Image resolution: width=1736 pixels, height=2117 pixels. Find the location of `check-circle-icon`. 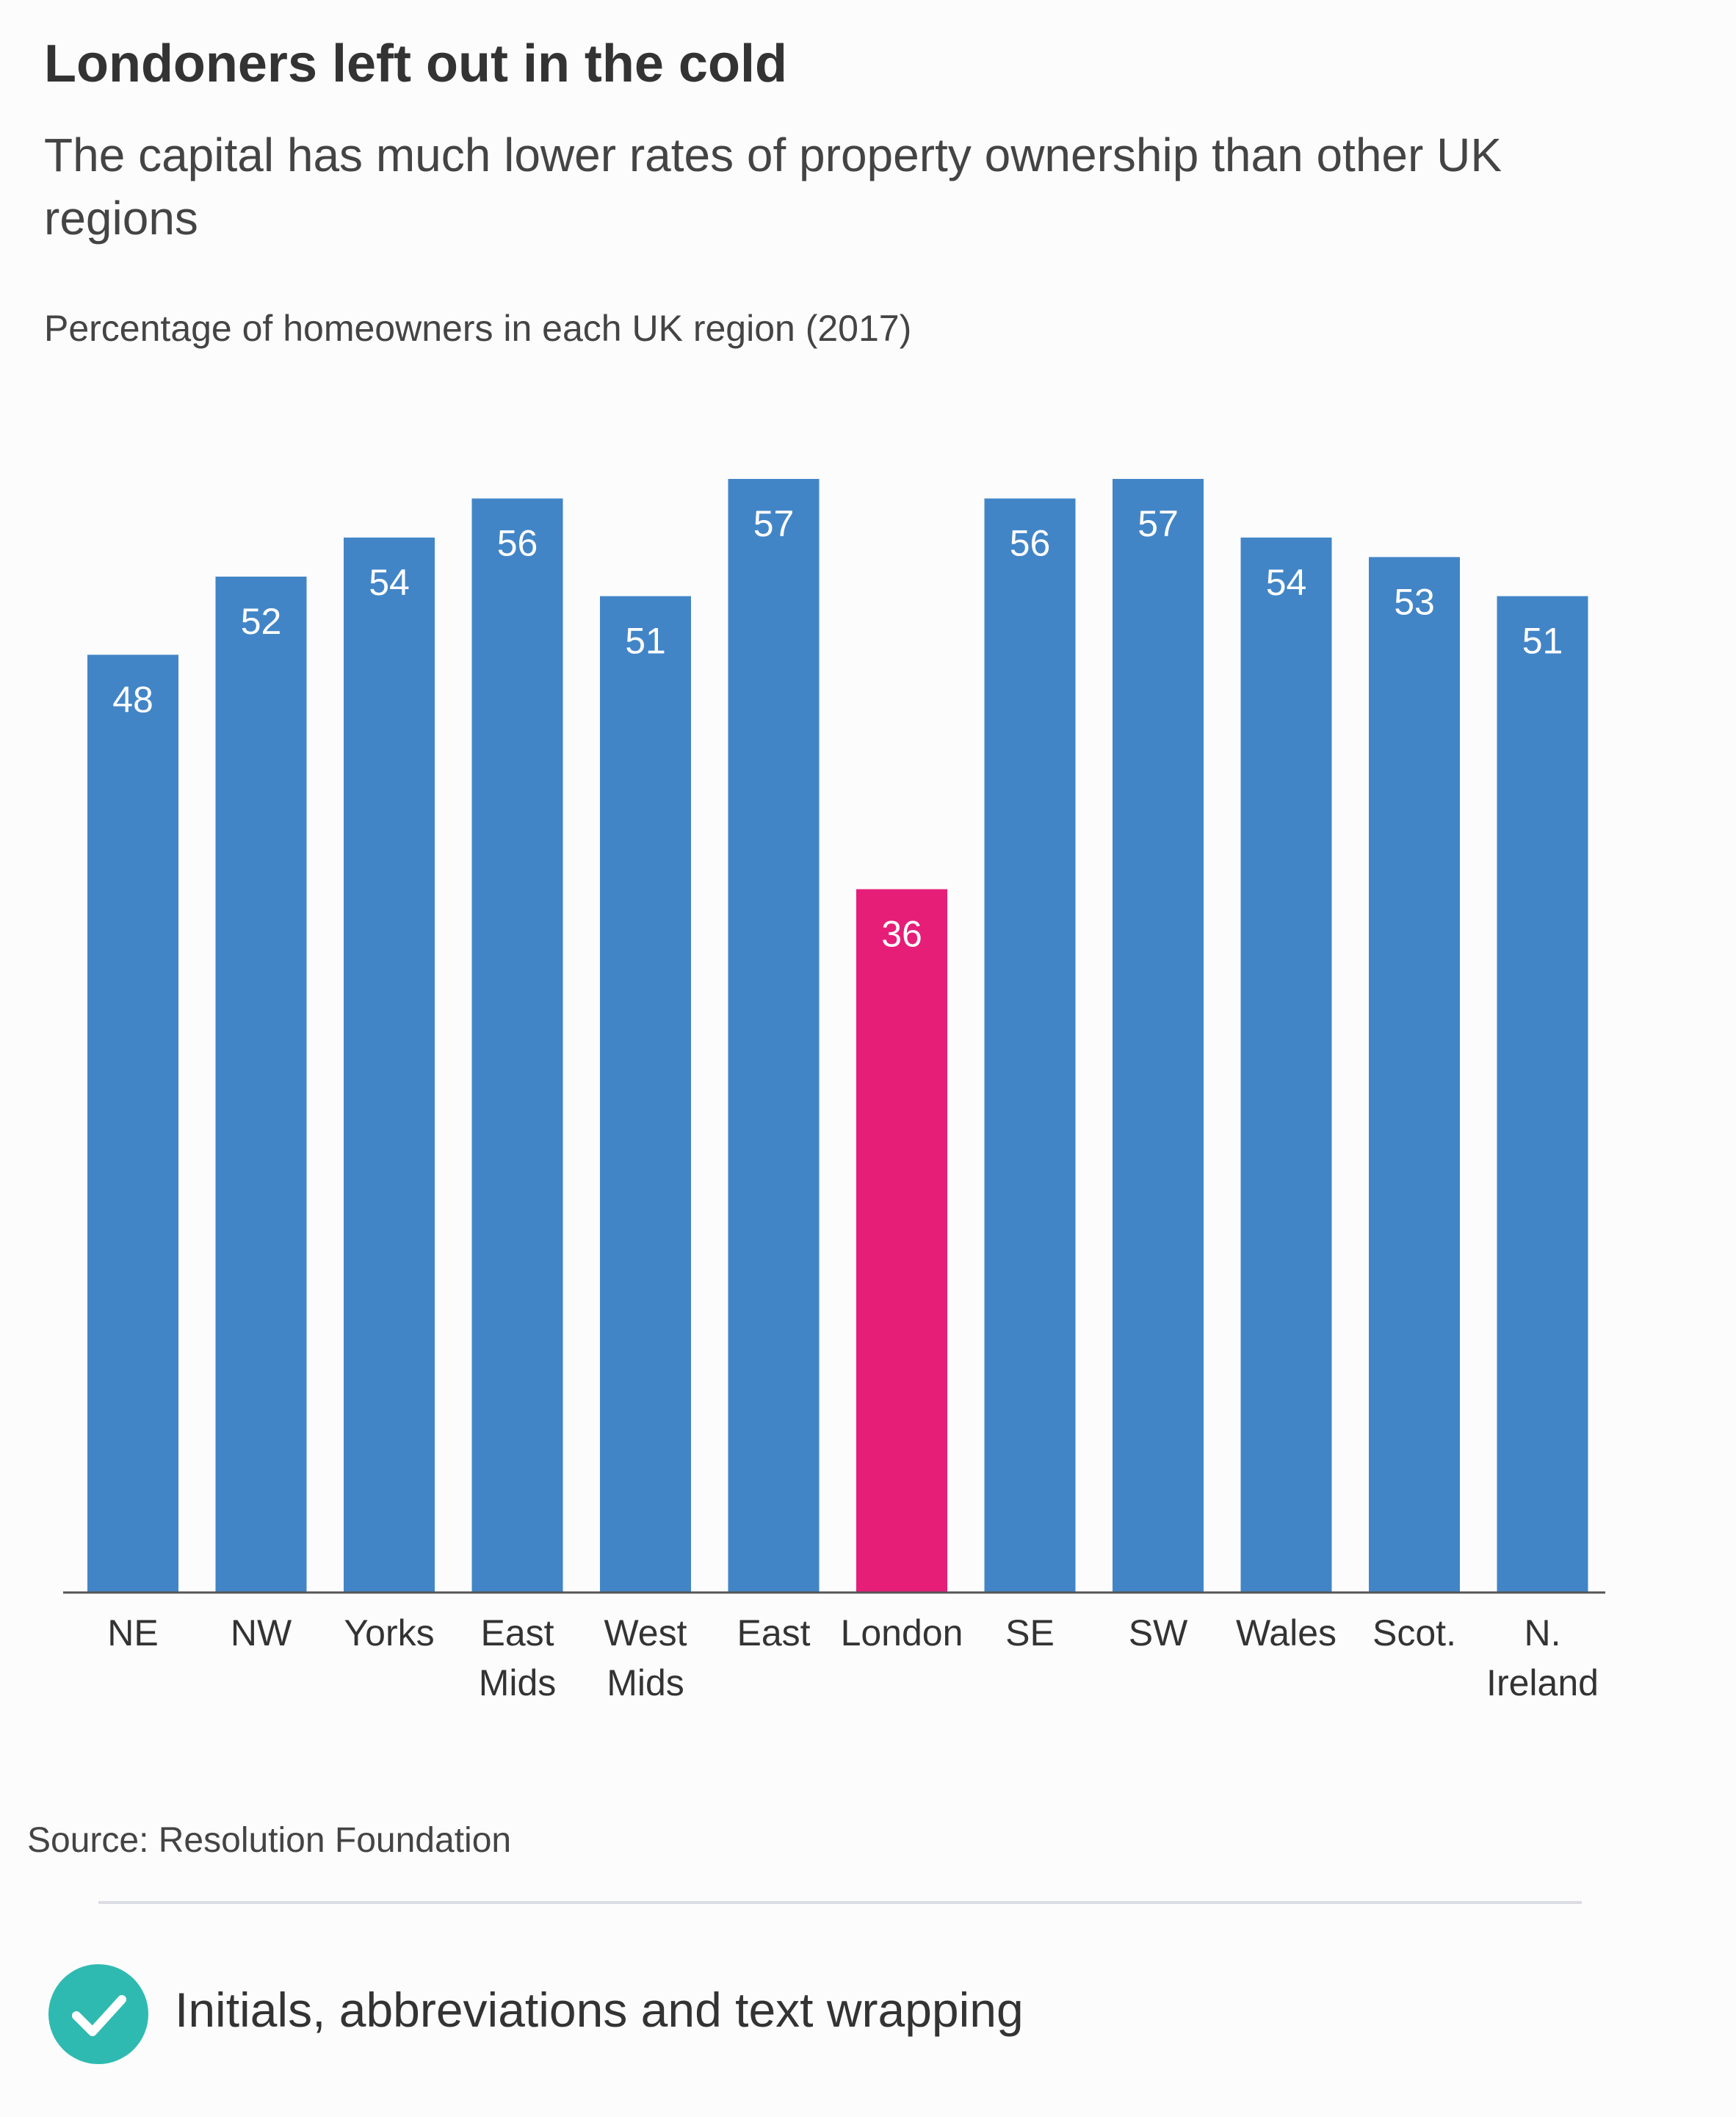

check-circle-icon is located at coordinates (98, 2014).